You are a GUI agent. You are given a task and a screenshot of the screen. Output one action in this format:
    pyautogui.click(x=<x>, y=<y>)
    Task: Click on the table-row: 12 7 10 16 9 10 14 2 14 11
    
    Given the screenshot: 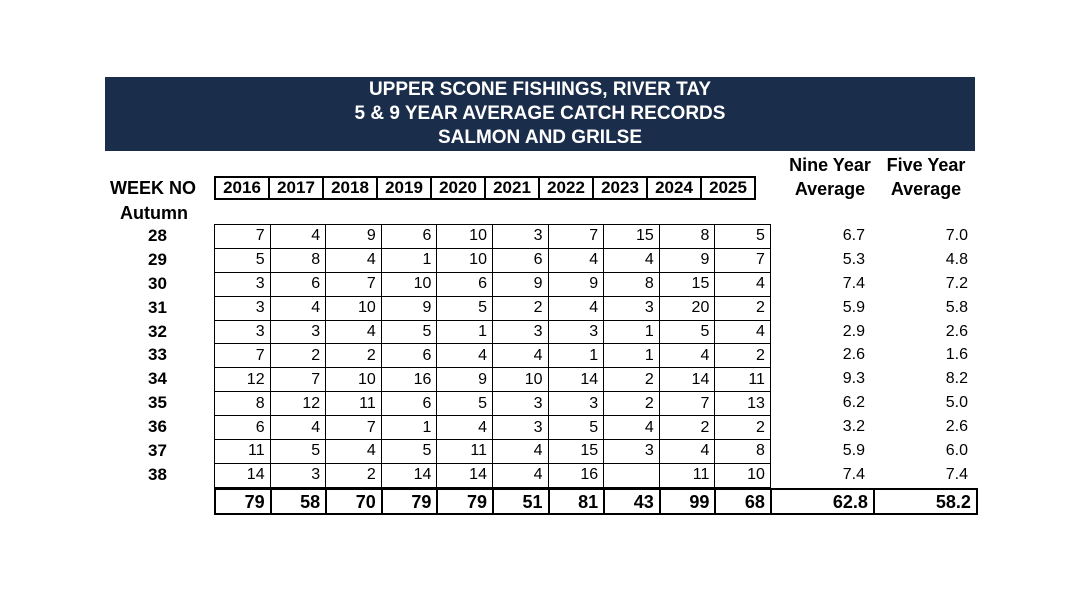 What is the action you would take?
    pyautogui.click(x=492, y=380)
    